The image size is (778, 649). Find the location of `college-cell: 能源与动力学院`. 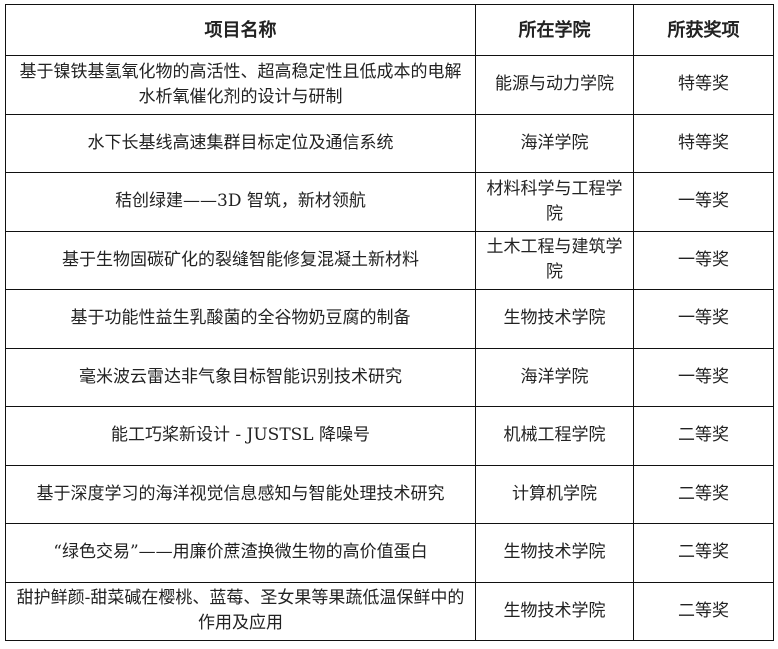

college-cell: 能源与动力学院 is located at coordinates (554, 85).